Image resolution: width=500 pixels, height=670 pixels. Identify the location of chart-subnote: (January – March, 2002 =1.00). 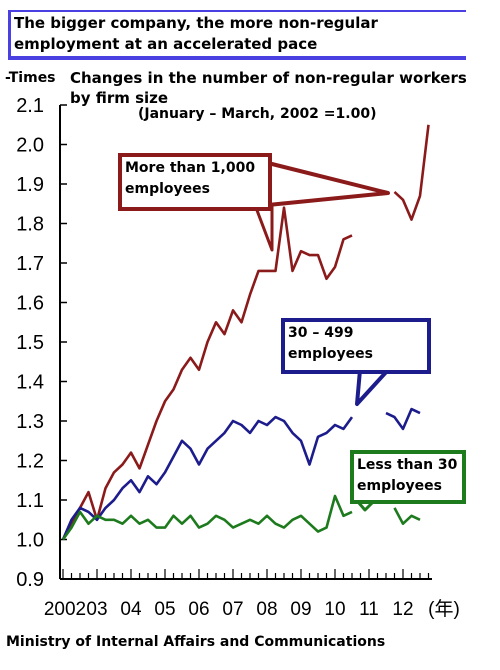
(257, 114).